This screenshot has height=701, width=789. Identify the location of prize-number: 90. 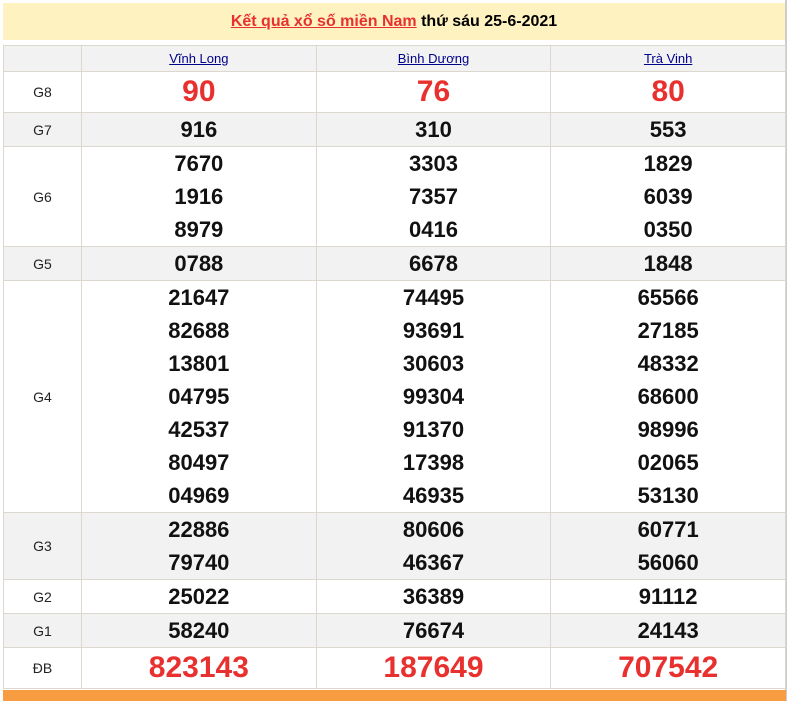
(199, 91).